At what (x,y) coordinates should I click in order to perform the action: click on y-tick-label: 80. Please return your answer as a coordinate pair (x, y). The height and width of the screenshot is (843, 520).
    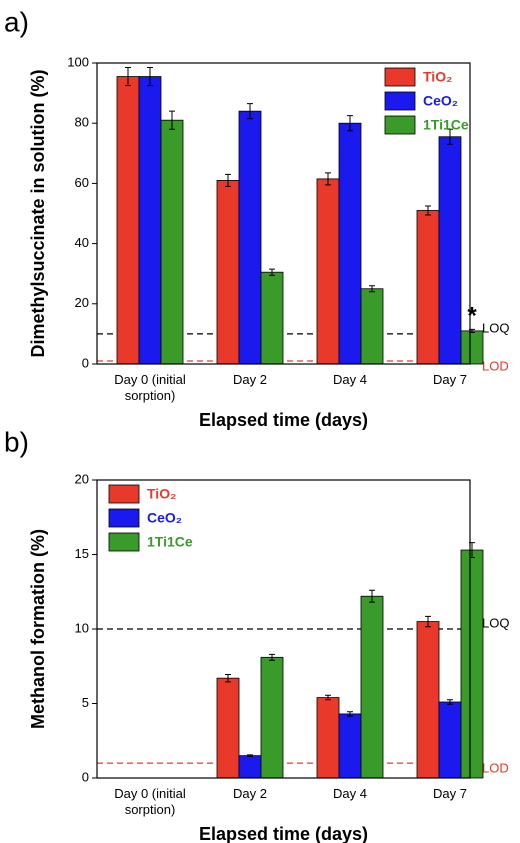
    Looking at the image, I should click on (82, 122).